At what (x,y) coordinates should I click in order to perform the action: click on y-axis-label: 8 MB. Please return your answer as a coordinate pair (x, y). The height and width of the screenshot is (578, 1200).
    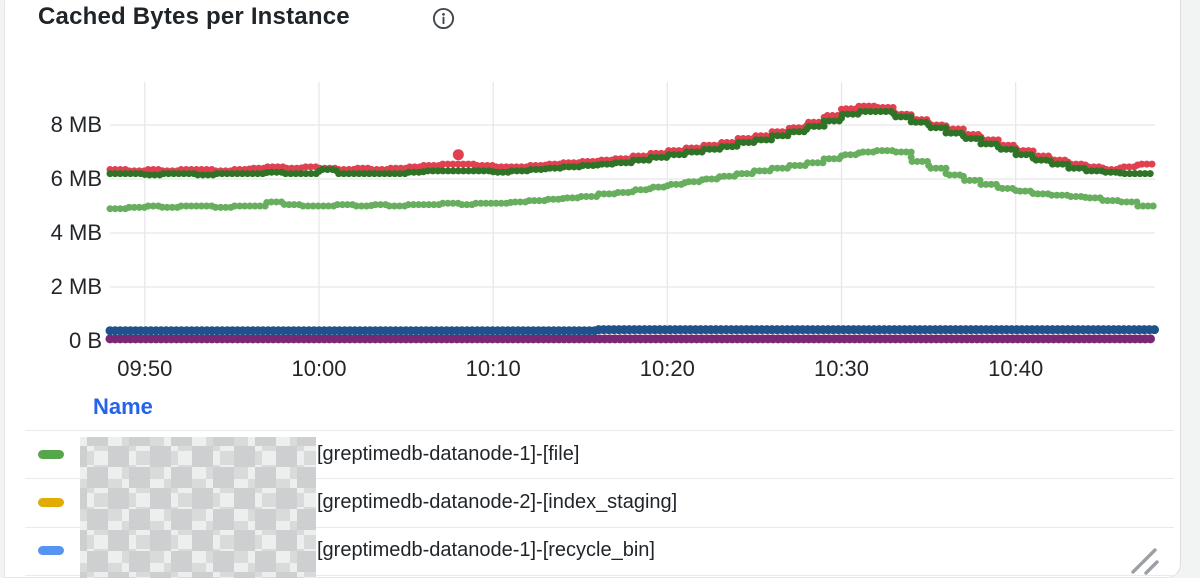
    Looking at the image, I should click on (76, 124).